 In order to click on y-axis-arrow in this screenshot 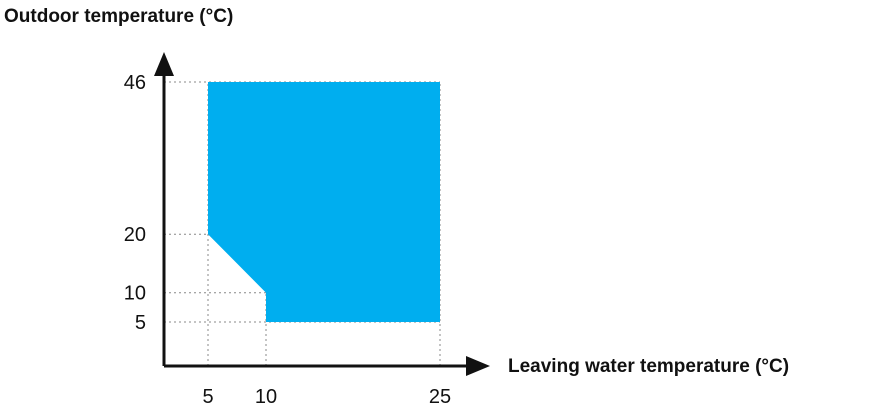, I will do `click(164, 64)`.